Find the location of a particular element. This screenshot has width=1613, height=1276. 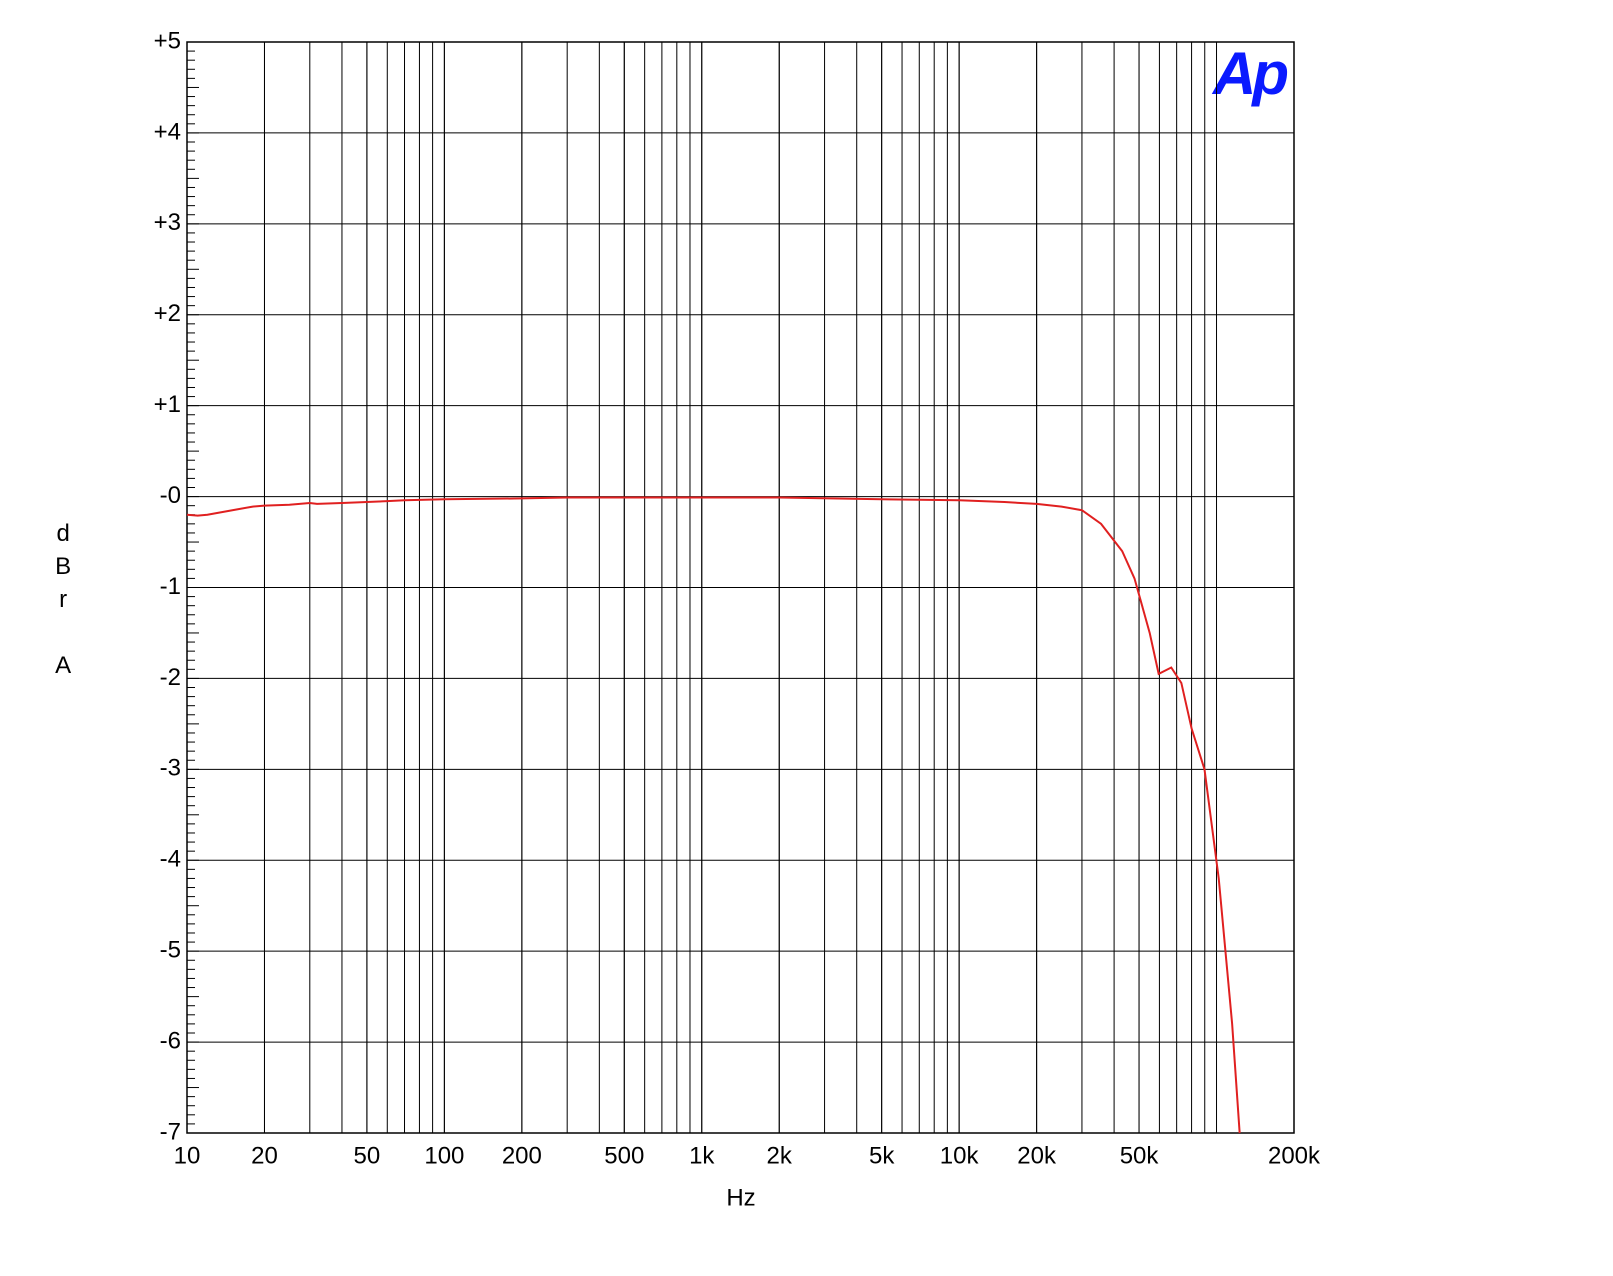

x-tick-label: 50 is located at coordinates (367, 1155).